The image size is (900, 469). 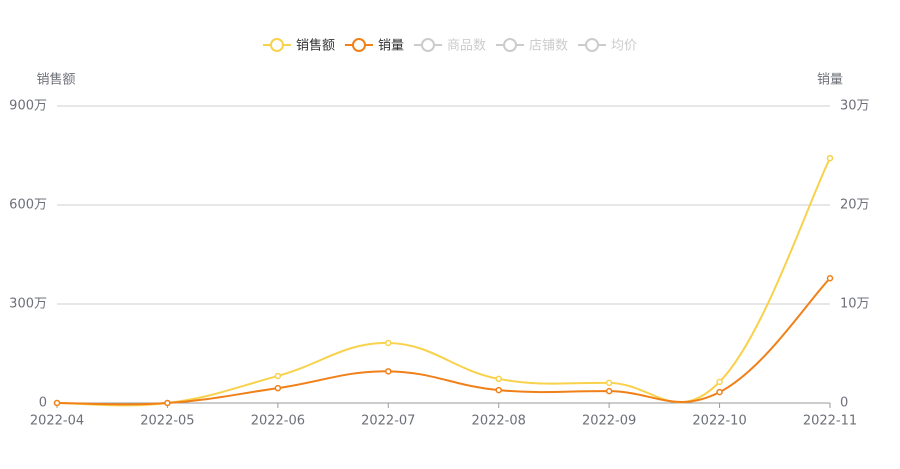 What do you see at coordinates (624, 46) in the screenshot?
I see `legend-label: 均价` at bounding box center [624, 46].